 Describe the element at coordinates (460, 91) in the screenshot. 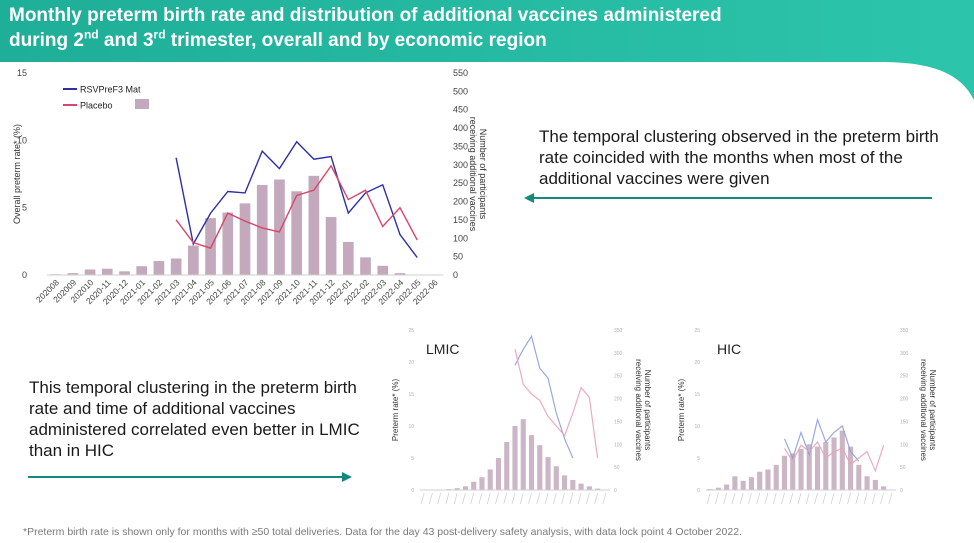

I see `y2-tick-label: 500` at that location.